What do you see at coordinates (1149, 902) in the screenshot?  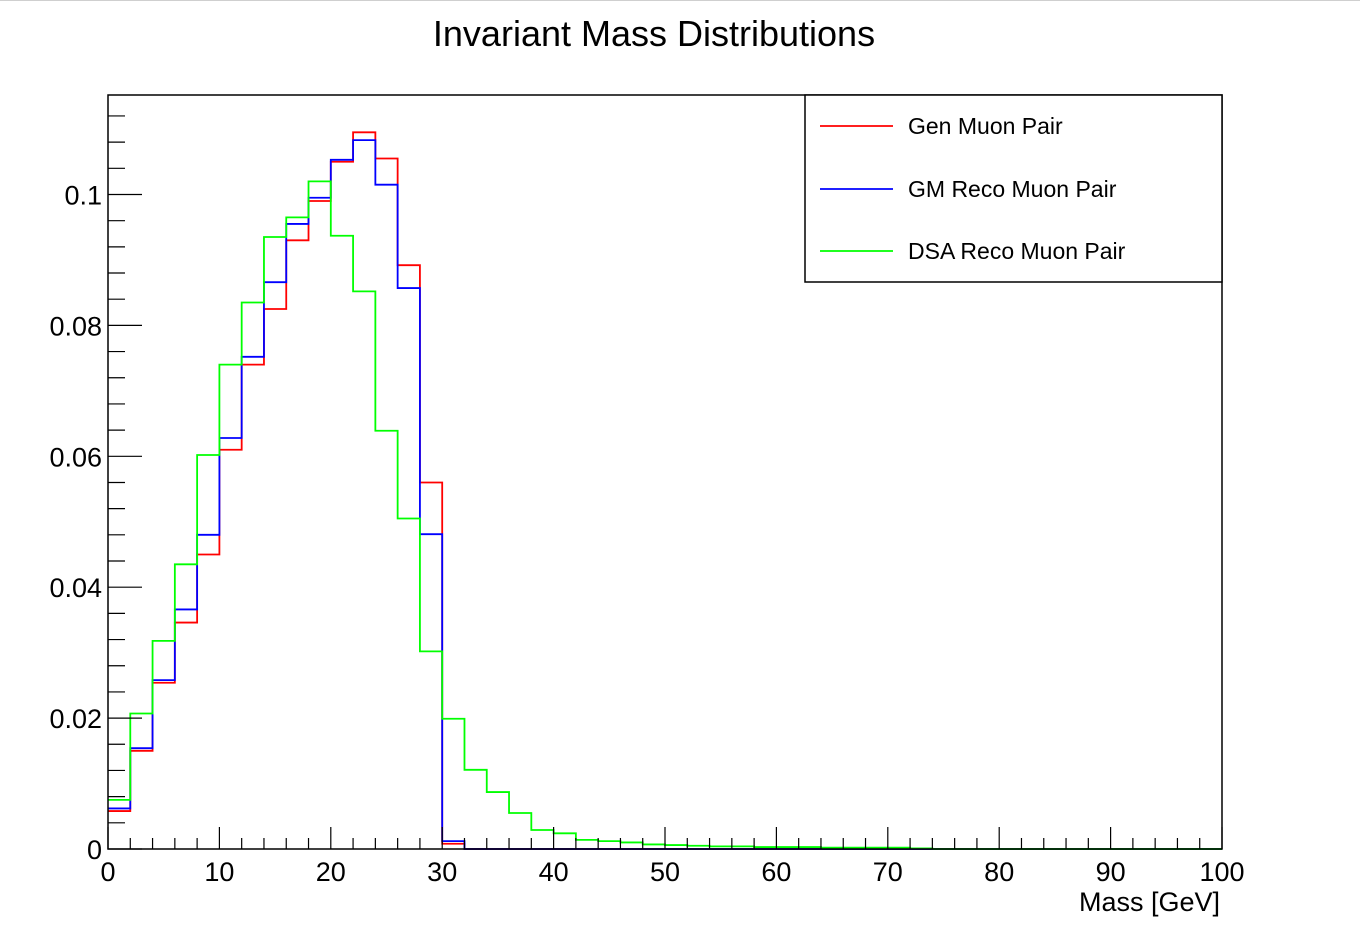 I see `x-axis-label: Mass [GeV]` at bounding box center [1149, 902].